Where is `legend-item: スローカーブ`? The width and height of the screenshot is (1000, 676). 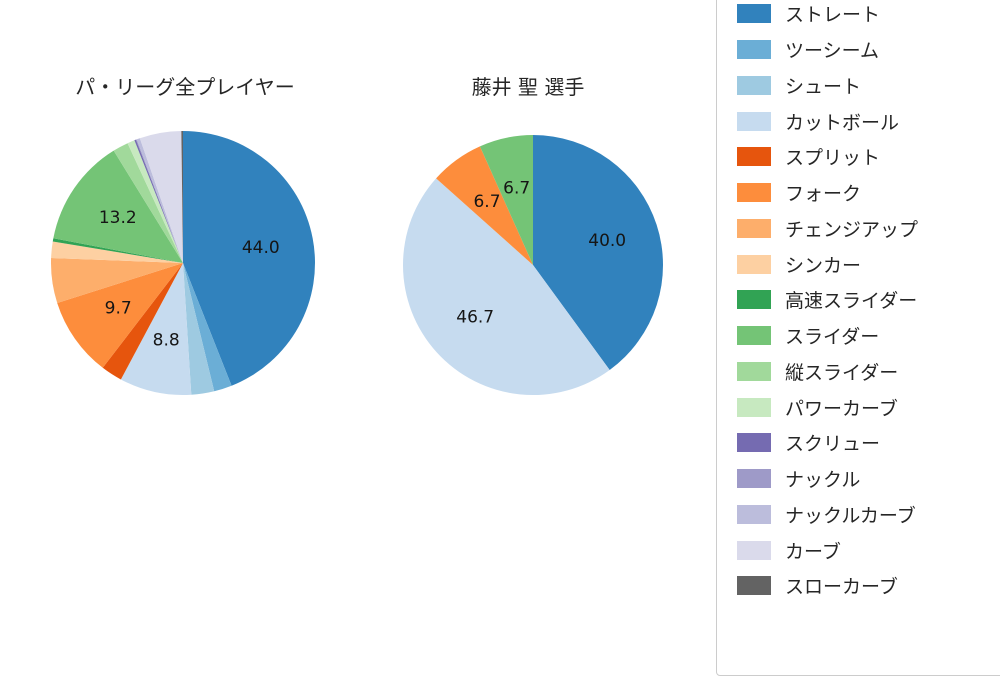 legend-item: スローカーブ is located at coordinates (868, 586).